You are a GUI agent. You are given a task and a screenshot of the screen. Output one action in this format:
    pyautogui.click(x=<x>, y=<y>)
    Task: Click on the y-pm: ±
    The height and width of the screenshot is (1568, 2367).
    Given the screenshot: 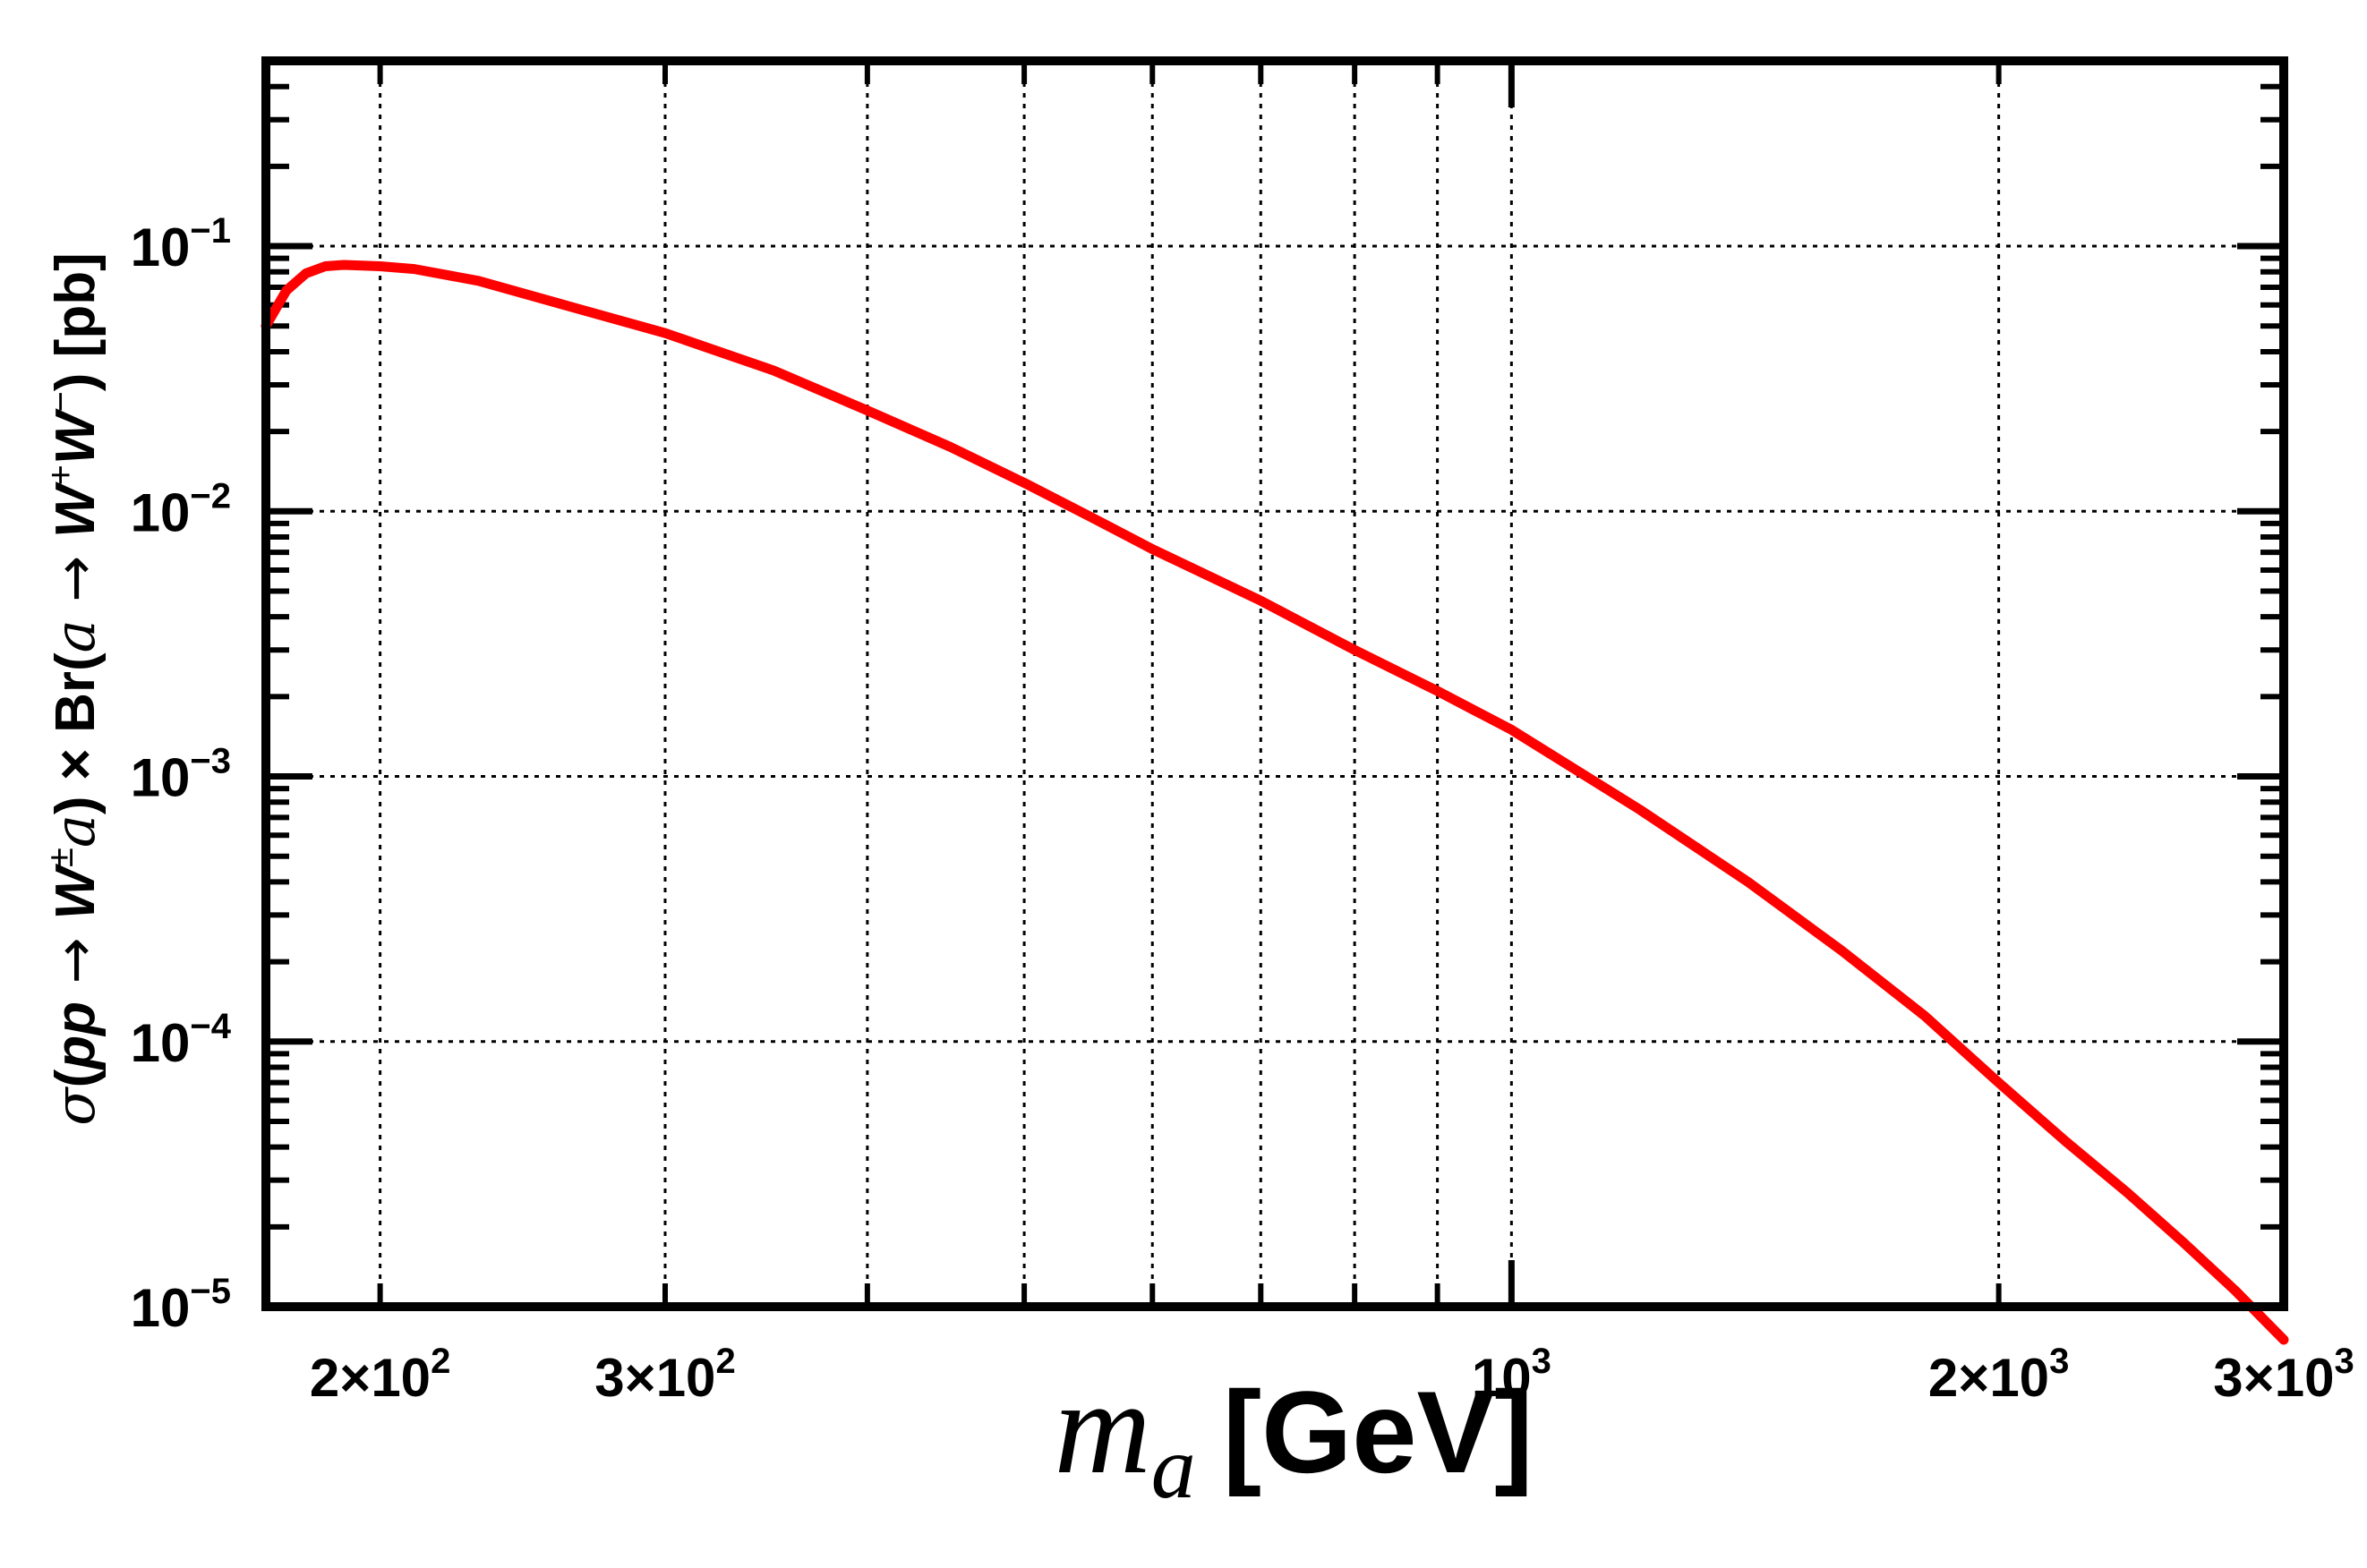 What is the action you would take?
    pyautogui.click(x=61, y=857)
    